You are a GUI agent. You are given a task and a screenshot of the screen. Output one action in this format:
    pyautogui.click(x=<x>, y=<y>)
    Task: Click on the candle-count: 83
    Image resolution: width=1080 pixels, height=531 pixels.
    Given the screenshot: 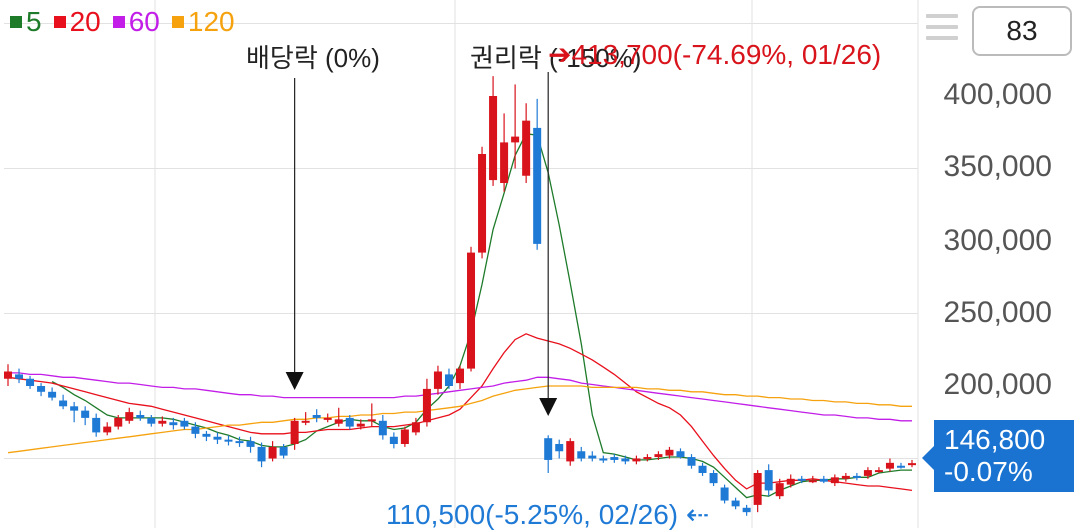 What is the action you would take?
    pyautogui.click(x=1022, y=30)
    